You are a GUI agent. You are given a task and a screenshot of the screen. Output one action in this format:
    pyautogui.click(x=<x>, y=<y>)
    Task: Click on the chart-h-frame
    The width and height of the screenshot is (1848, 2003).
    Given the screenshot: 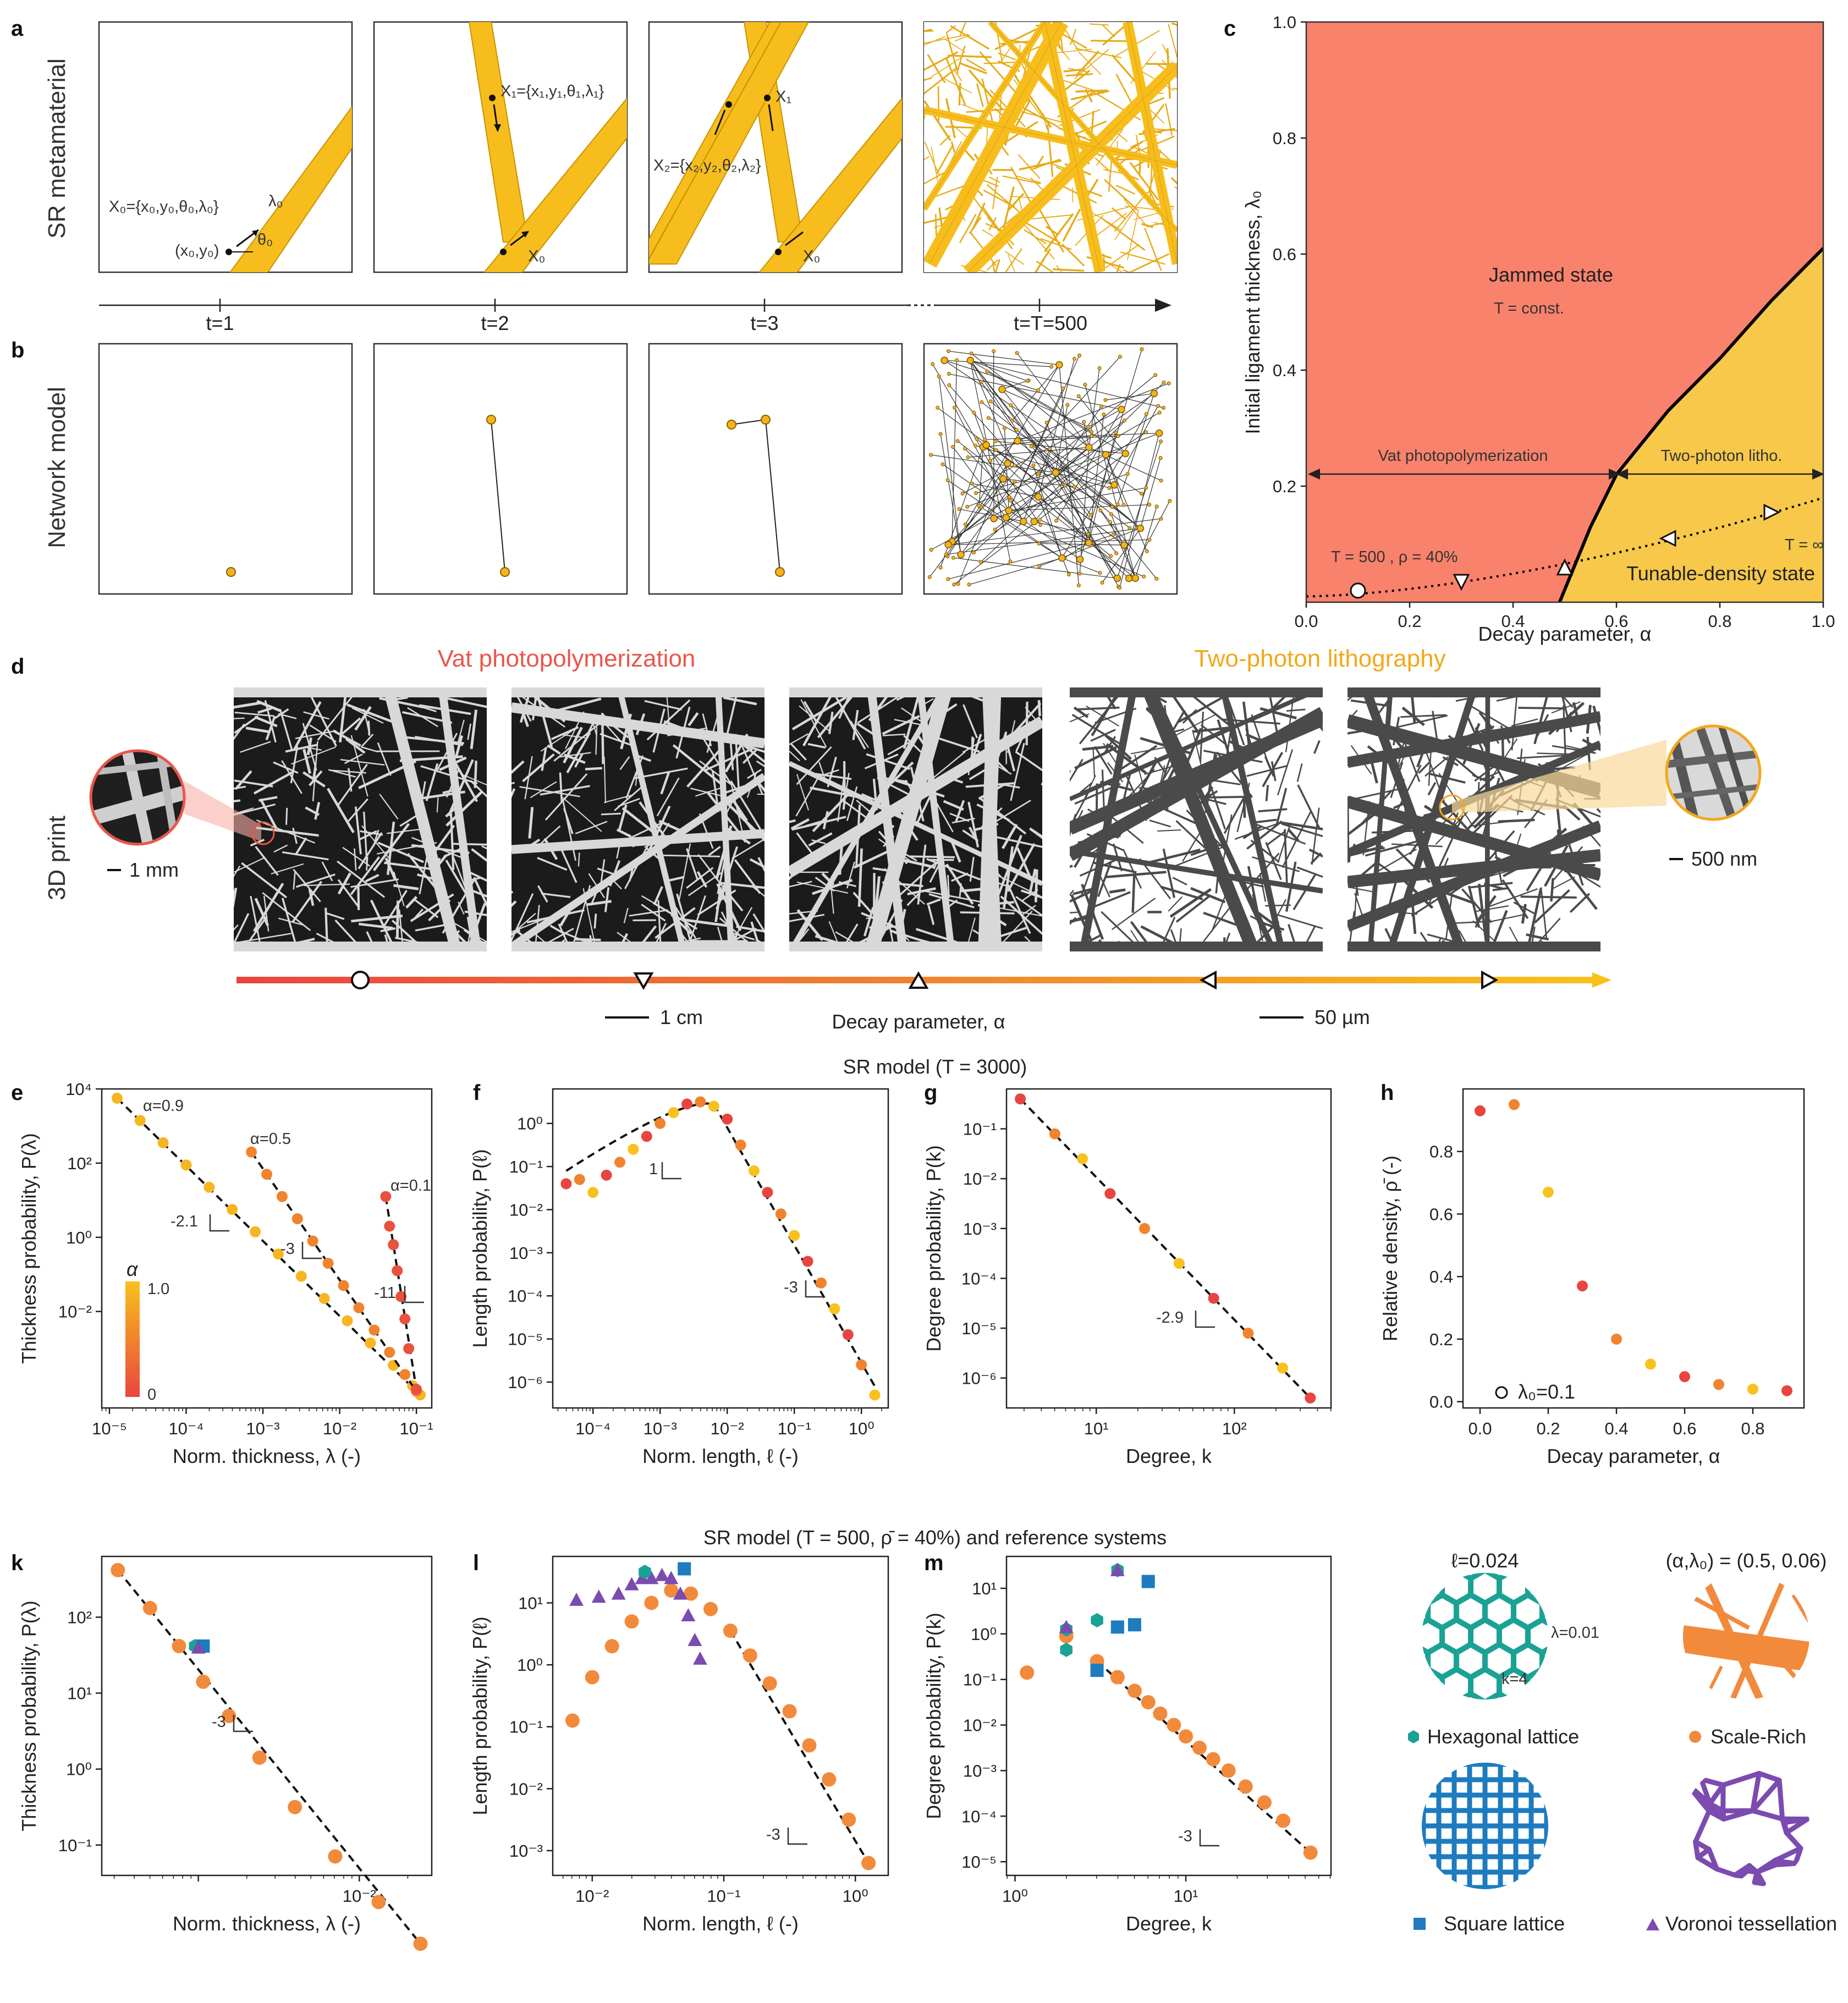 What is the action you would take?
    pyautogui.click(x=1634, y=1248)
    